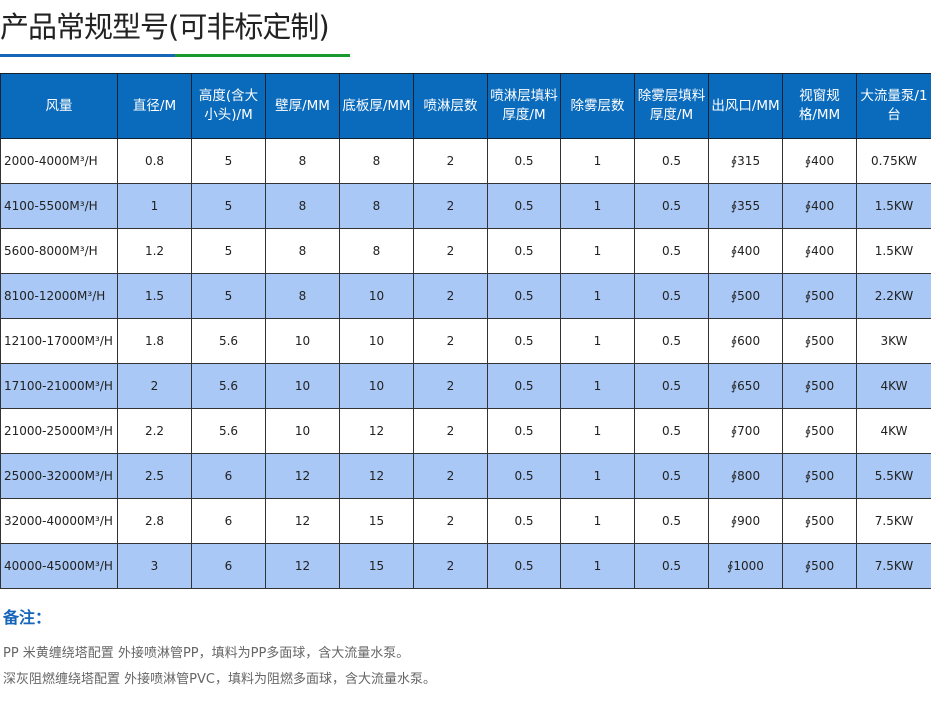 This screenshot has width=931, height=725. What do you see at coordinates (59, 386) in the screenshot?
I see `table-cell: 17100-21000M³/H` at bounding box center [59, 386].